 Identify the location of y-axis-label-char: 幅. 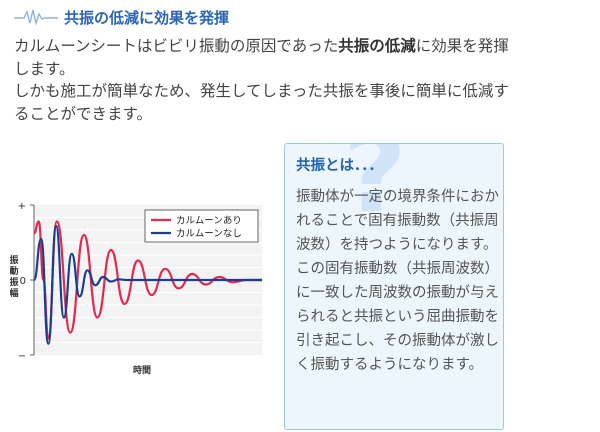
(14, 293).